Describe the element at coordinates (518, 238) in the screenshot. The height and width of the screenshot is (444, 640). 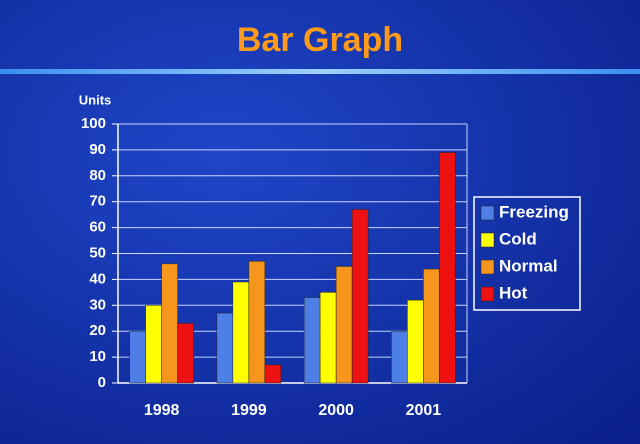
I see `legend-label: Cold` at that location.